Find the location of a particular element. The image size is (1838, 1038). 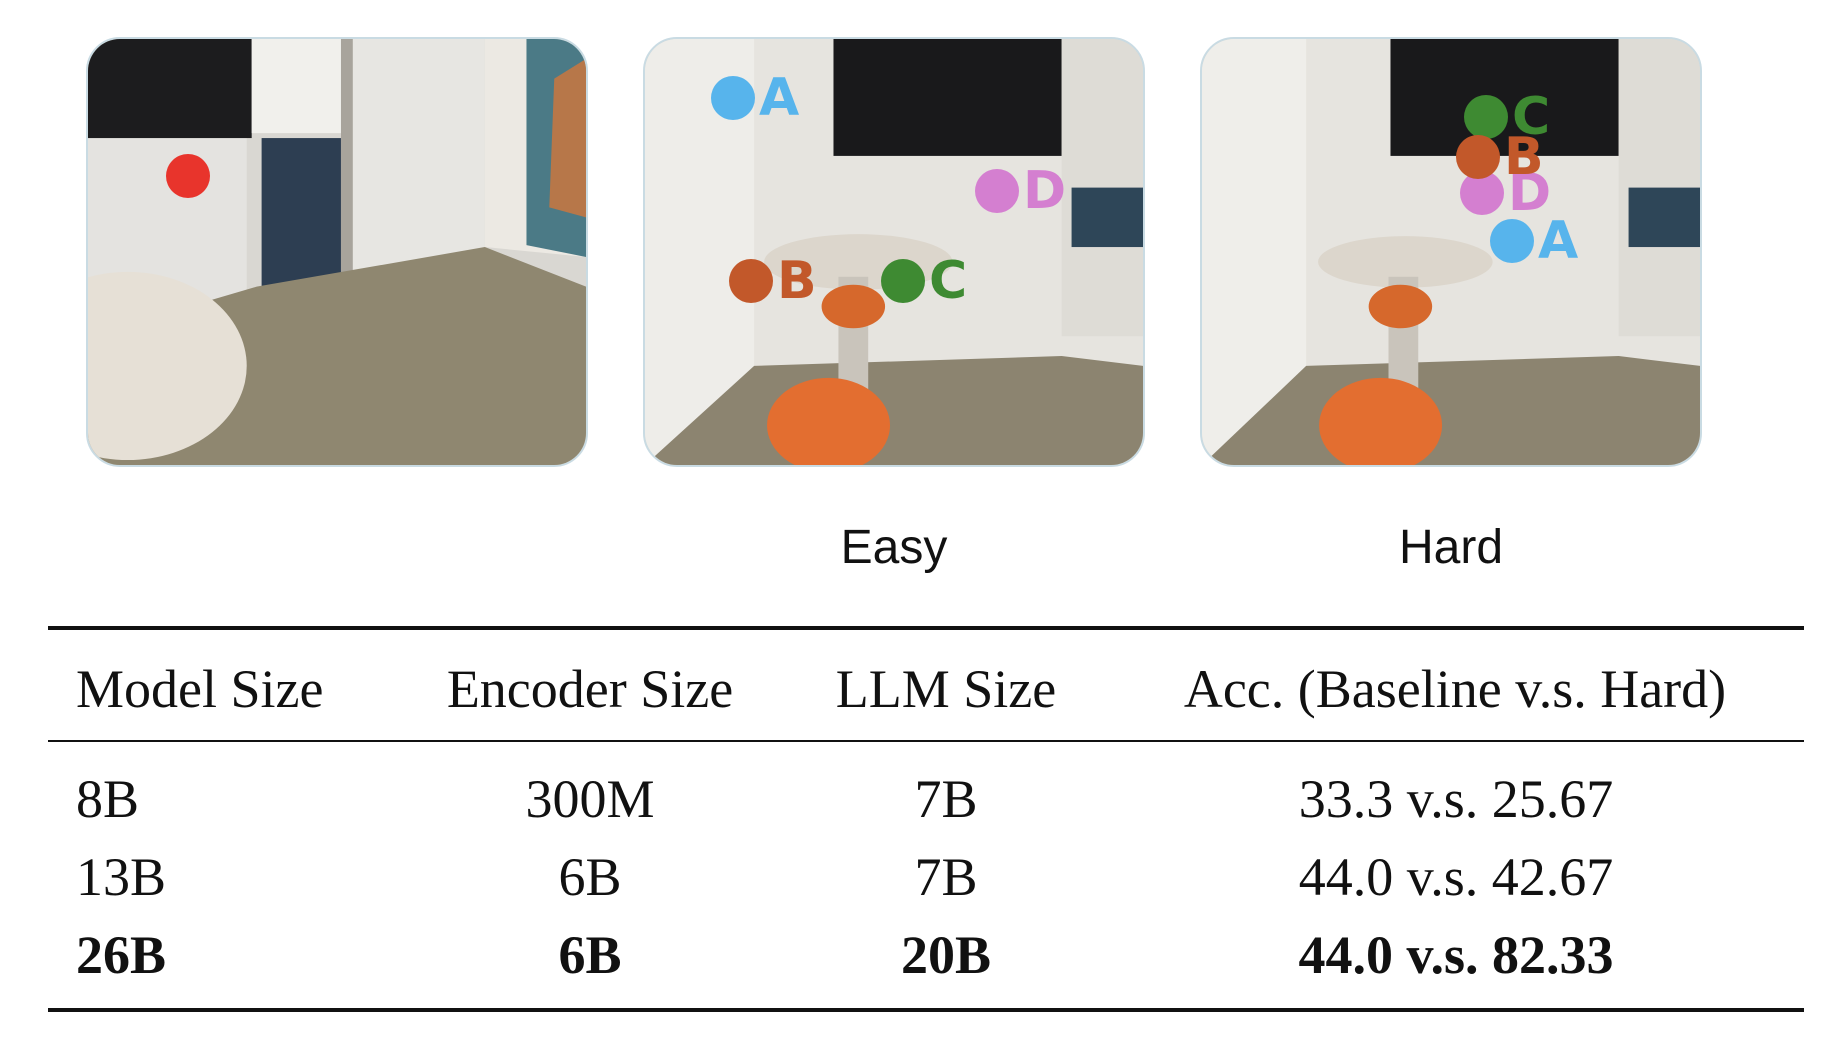

query-image-panel is located at coordinates (337, 252).